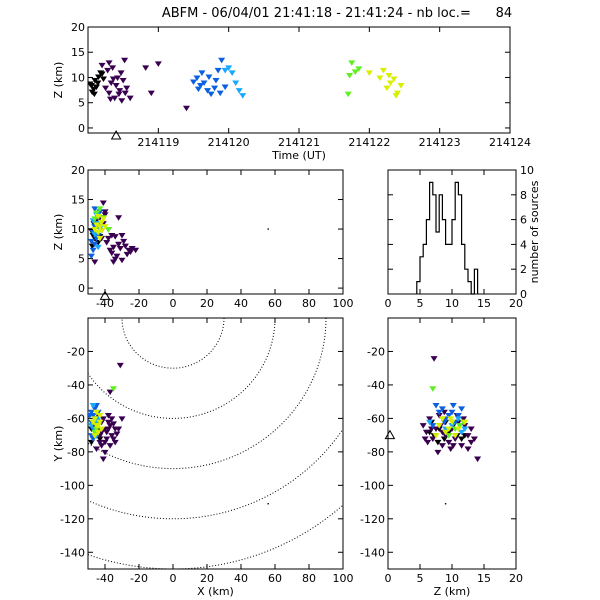 The width and height of the screenshot is (600, 600). Describe the element at coordinates (78, 229) in the screenshot. I see `y-tick-label: 10` at that location.